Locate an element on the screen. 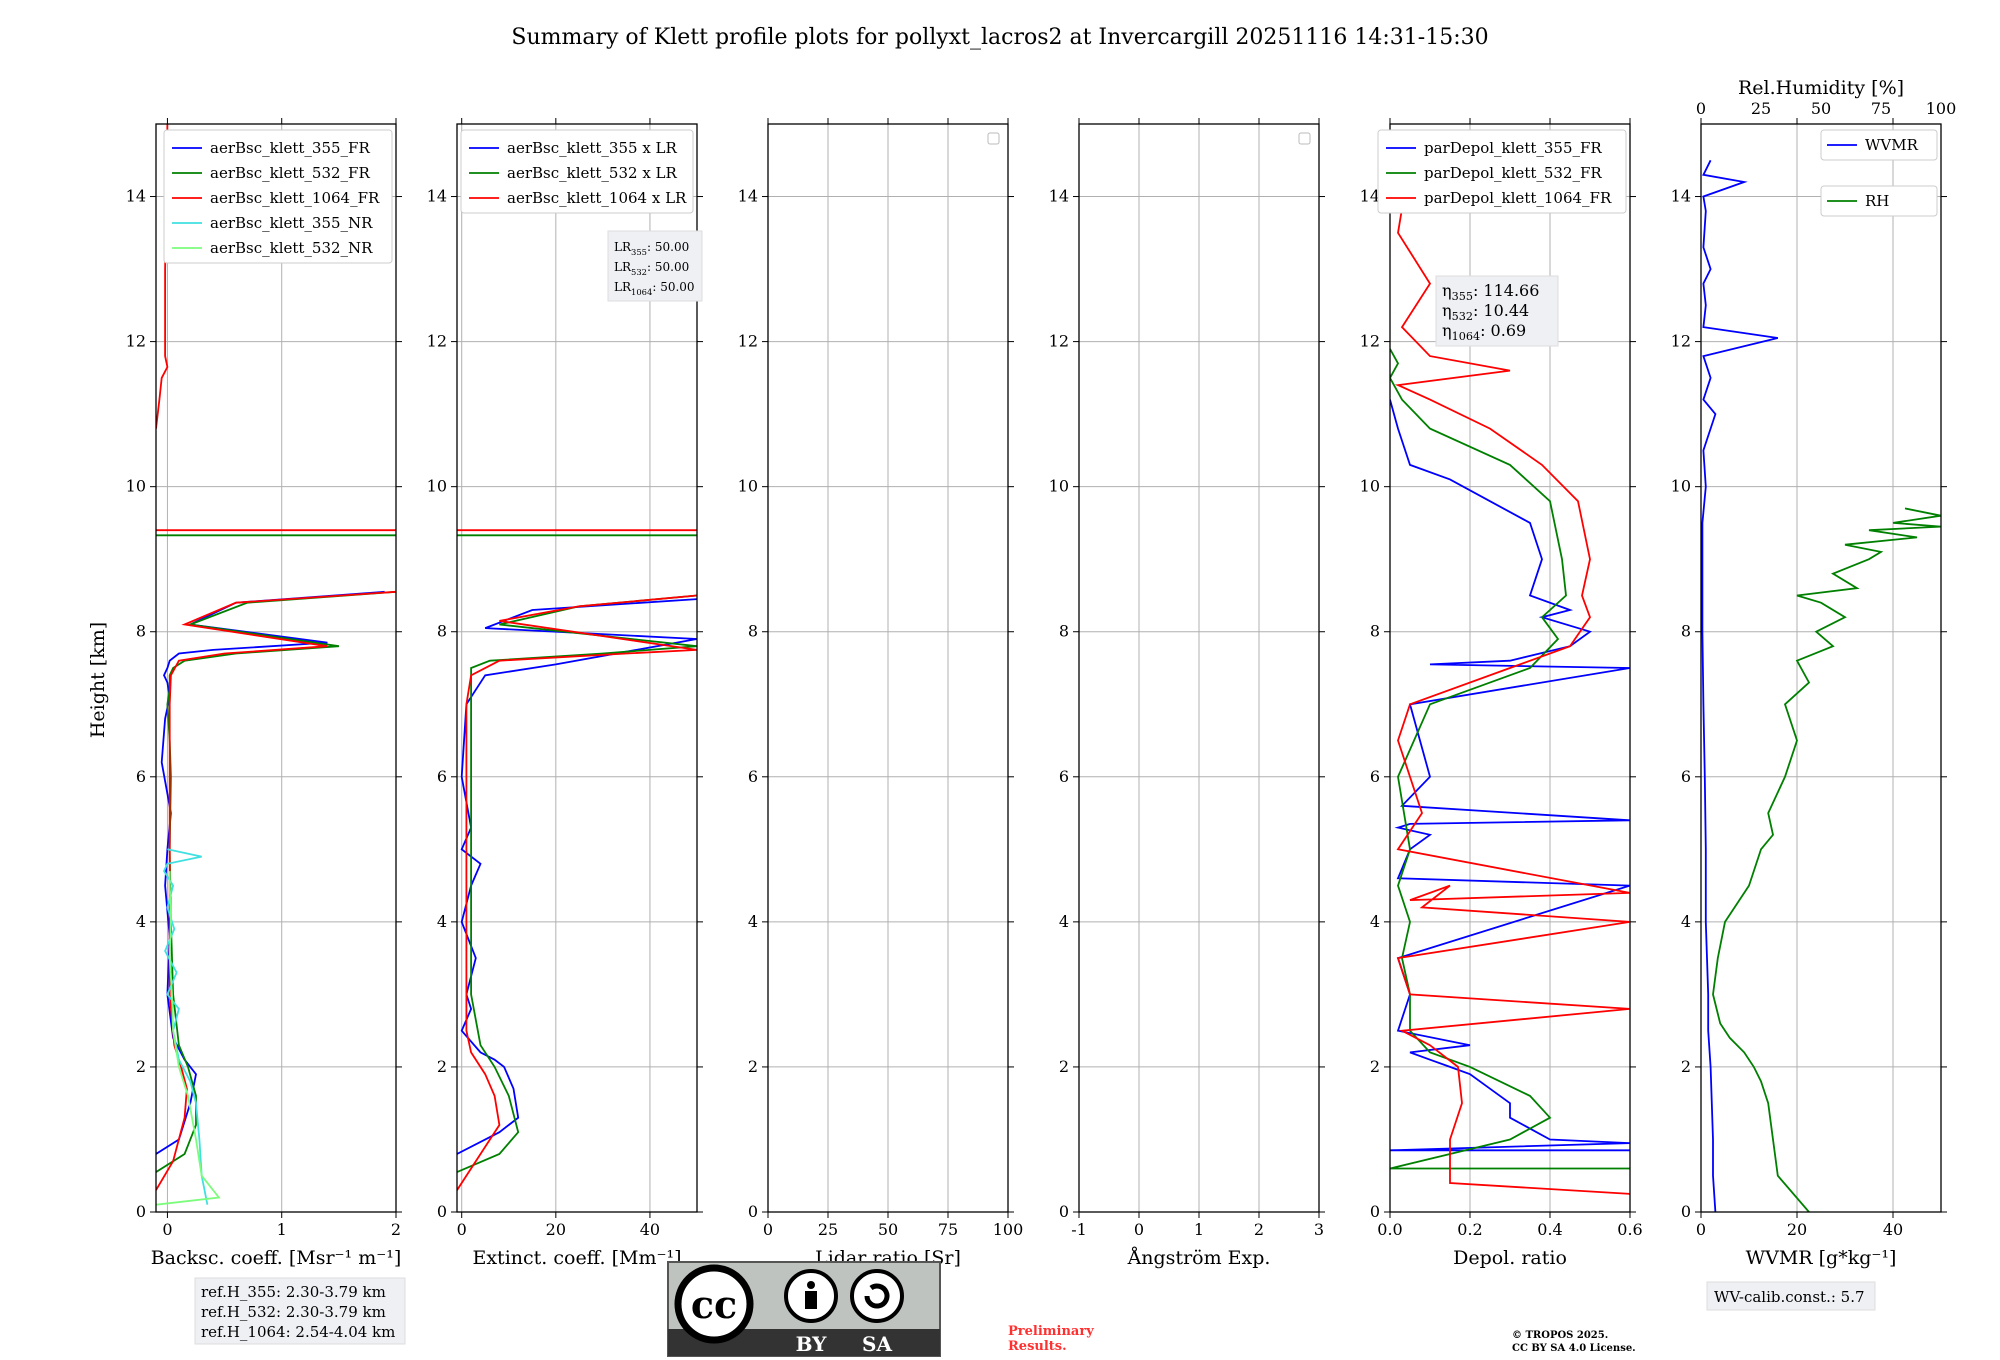 This screenshot has width=2000, height=1360. cc-icon-label: cc is located at coordinates (714, 1304).